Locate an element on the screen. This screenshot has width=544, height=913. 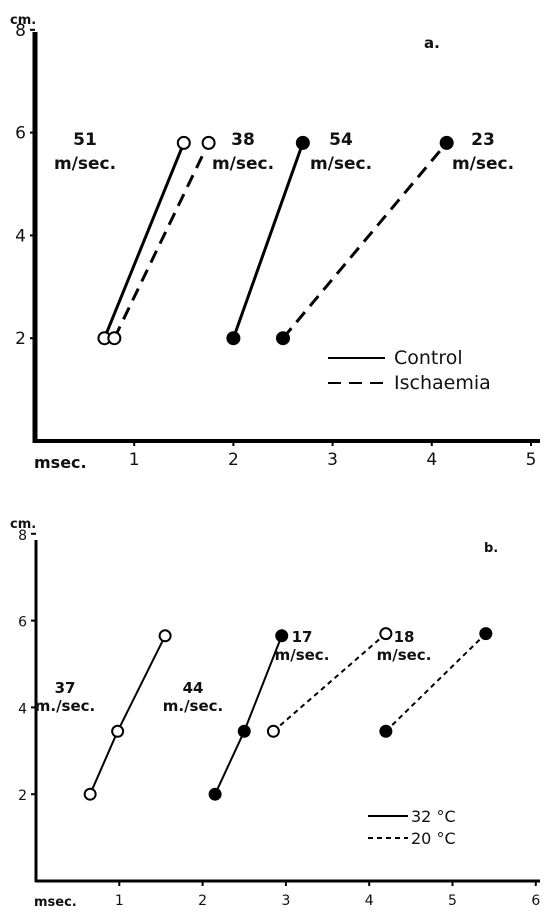
panel-b-series-1-rate-label-line-2: m./sec. is located at coordinates (65, 706).